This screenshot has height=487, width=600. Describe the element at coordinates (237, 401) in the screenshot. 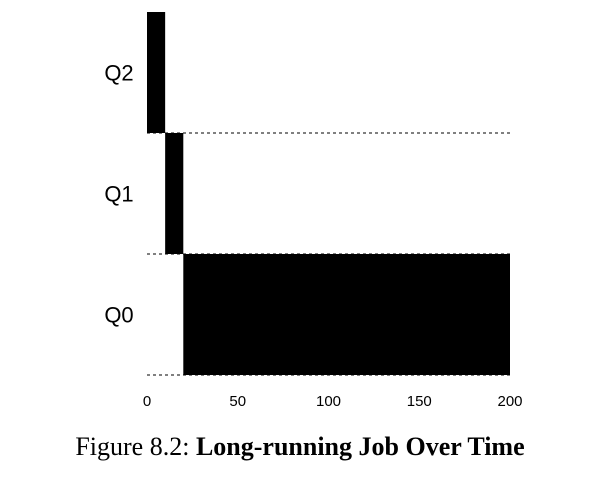

I see `x-tick-label: 50` at that location.